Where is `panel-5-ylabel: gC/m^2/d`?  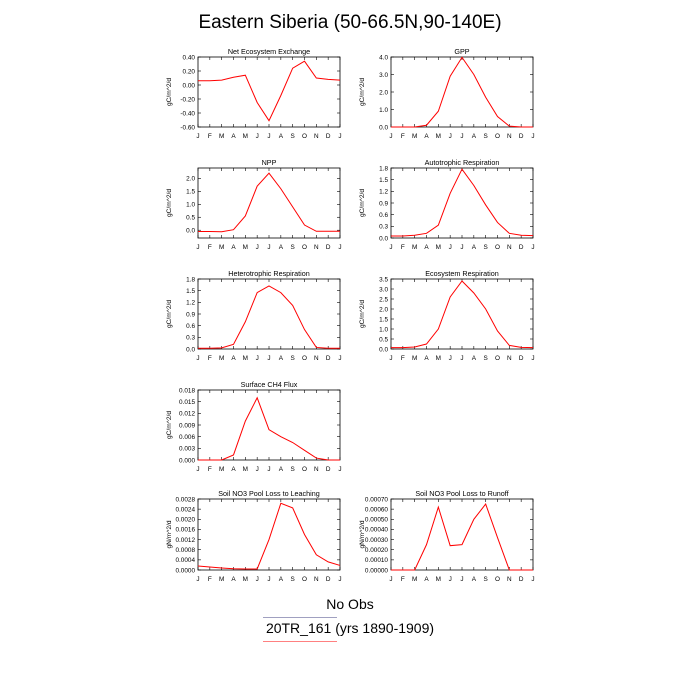
panel-5-ylabel: gC/m^2/d is located at coordinates (169, 314).